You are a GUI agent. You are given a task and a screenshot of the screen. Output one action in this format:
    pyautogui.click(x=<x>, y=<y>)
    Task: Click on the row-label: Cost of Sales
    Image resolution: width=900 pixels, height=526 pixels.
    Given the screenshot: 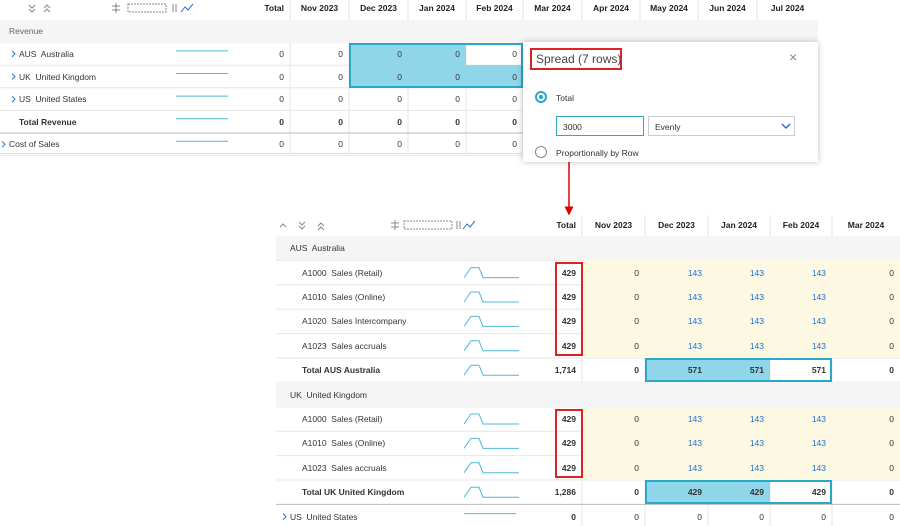 What is the action you would take?
    pyautogui.click(x=34, y=144)
    